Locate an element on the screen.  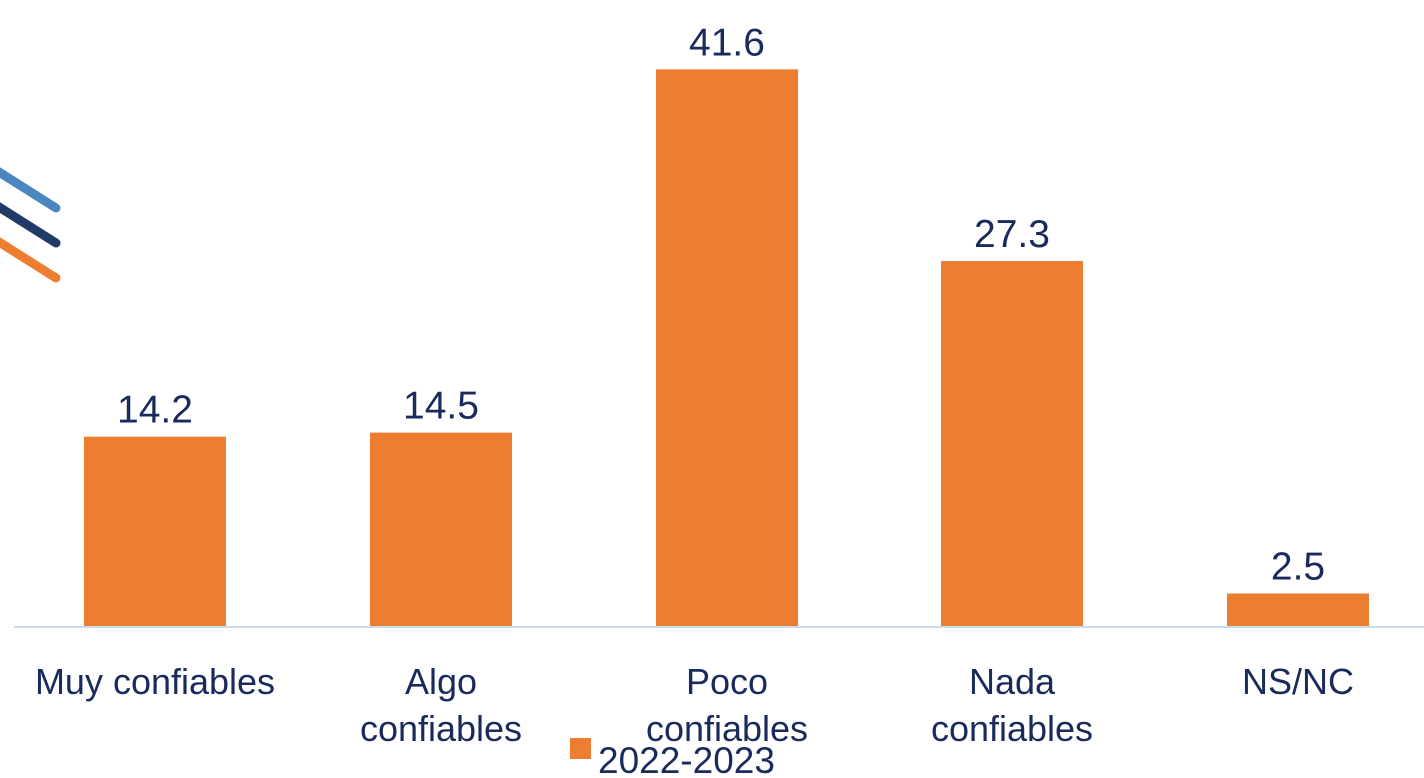
bar-value-label: 14.2 is located at coordinates (155, 410).